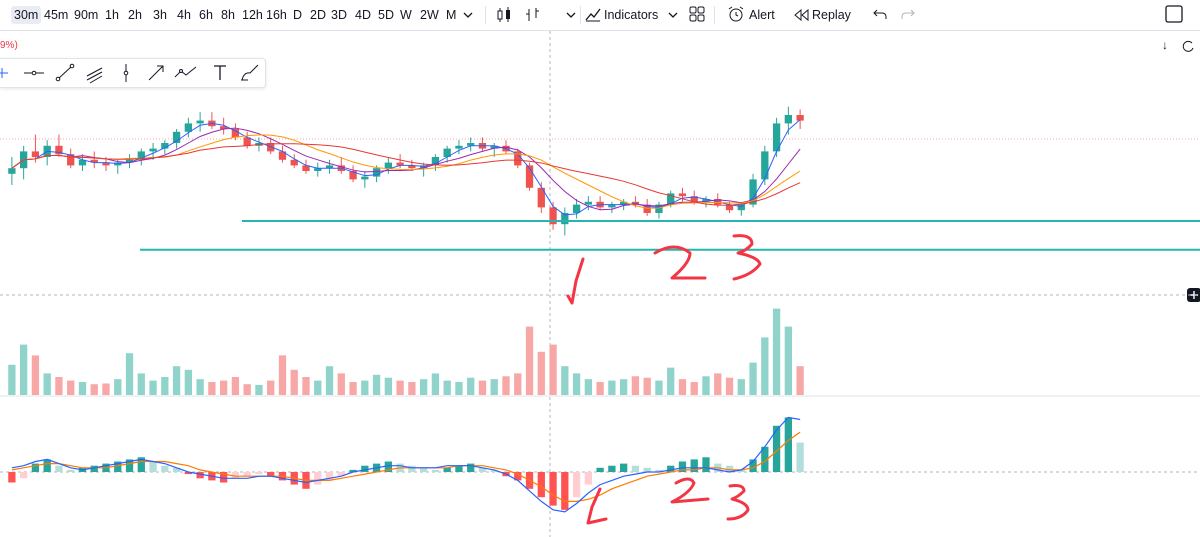 The image size is (1200, 537). What do you see at coordinates (206, 15) in the screenshot?
I see `timeframe-6h: 6h` at bounding box center [206, 15].